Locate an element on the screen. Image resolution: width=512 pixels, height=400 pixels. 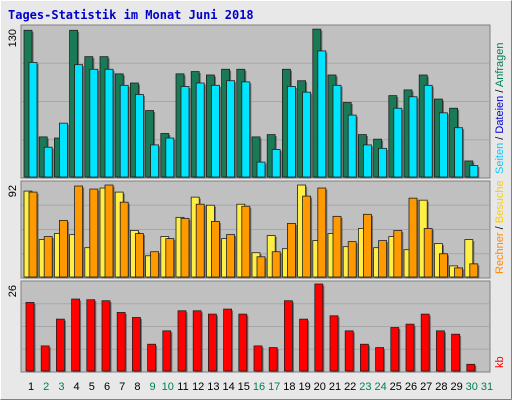
chart-title: Tages-Statistik im Monat Juni 2018 is located at coordinates (131, 15).